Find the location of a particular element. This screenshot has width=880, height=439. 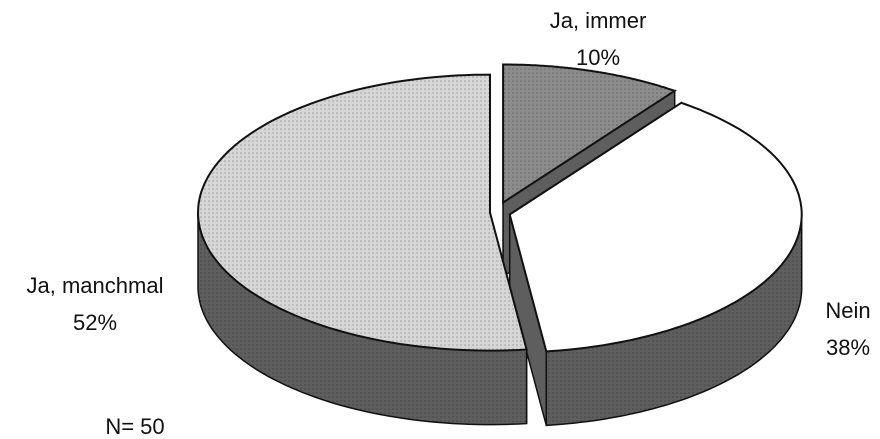

slice-label: Nein is located at coordinates (847, 310).